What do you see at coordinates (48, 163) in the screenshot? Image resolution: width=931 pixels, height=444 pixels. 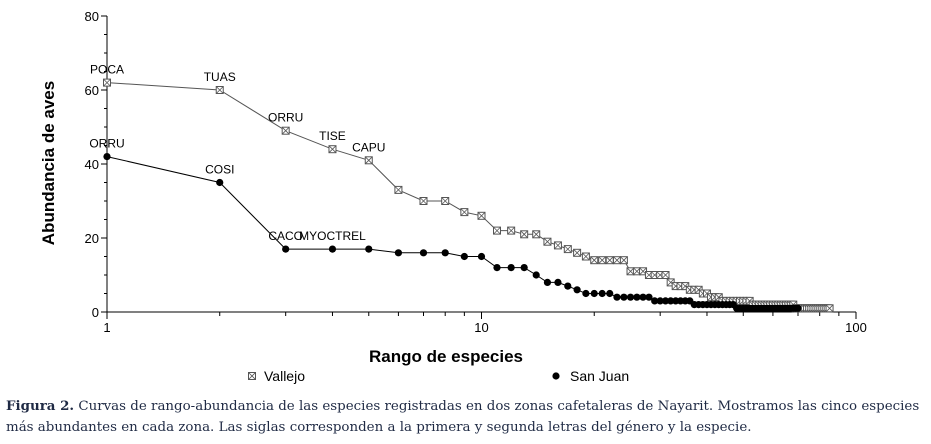 I see `y-axis-label: Abundancia de aves` at bounding box center [48, 163].